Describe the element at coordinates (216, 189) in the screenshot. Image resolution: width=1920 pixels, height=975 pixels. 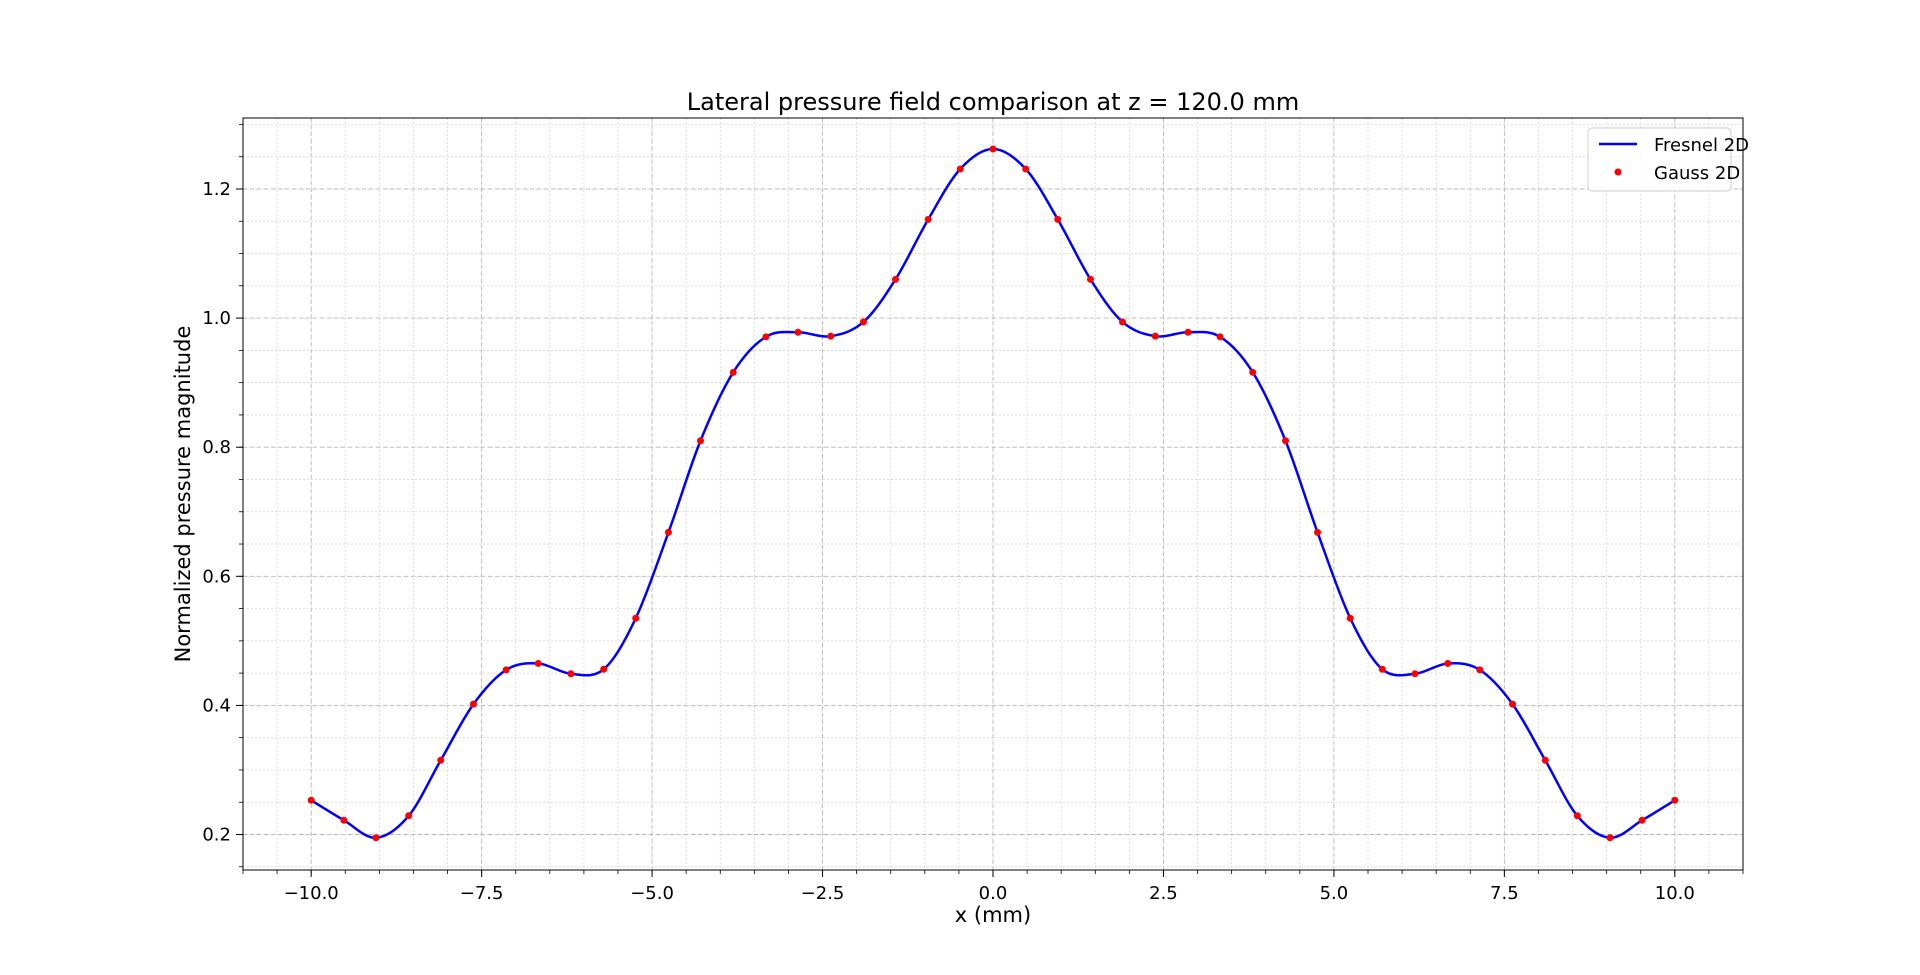
I see `y-tick-label: 1.2` at that location.